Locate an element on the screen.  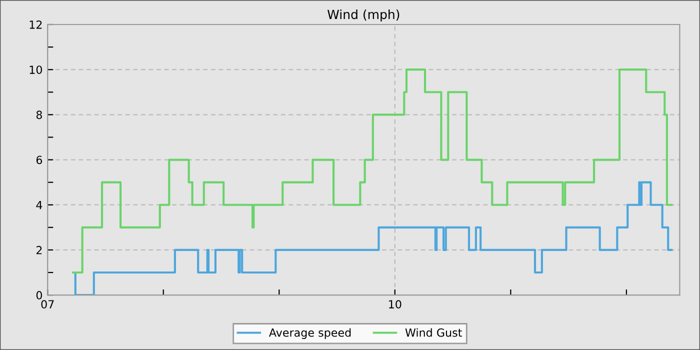
legend-label: Wind Gust is located at coordinates (433, 332).